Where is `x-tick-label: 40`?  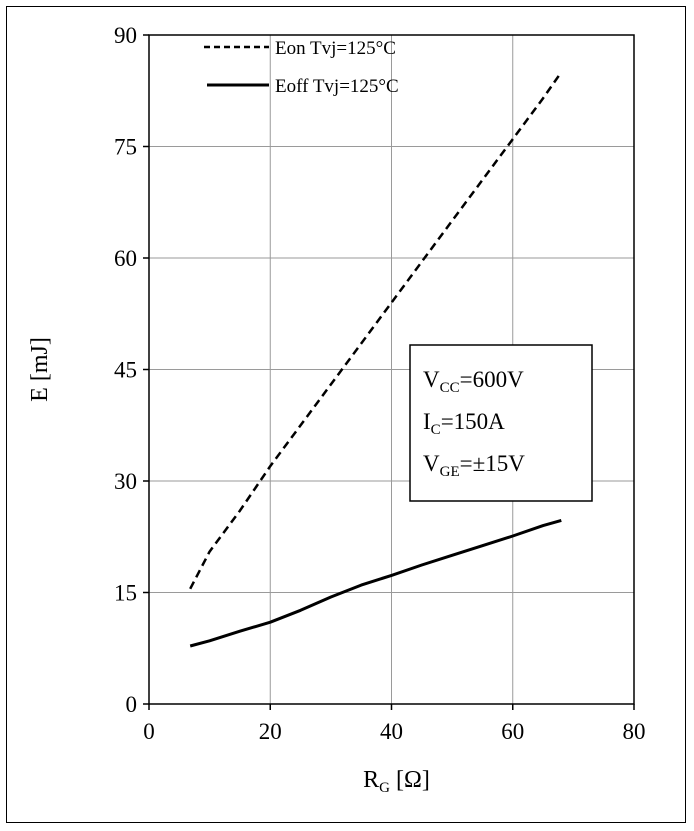
x-tick-label: 40 is located at coordinates (391, 731).